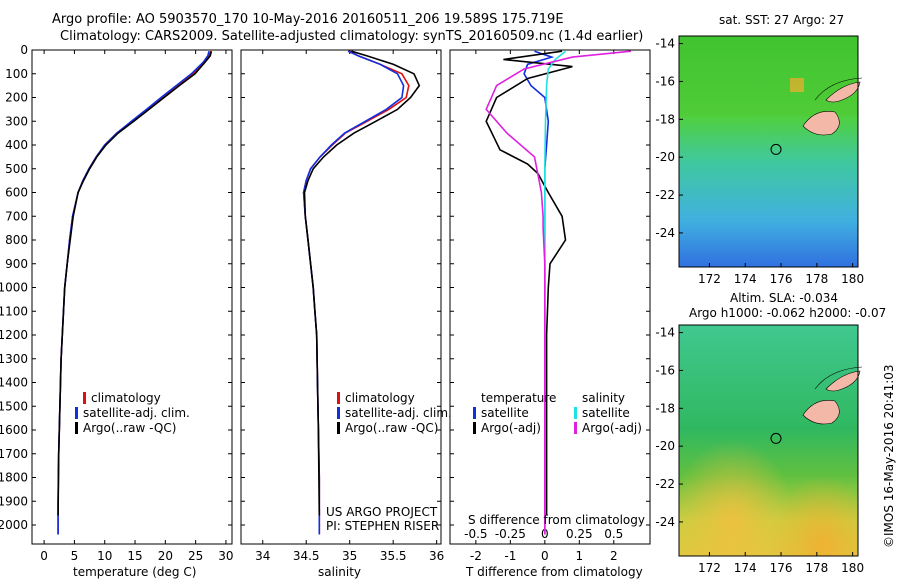 The height and width of the screenshot is (580, 900). I want to click on x-tick-label: 30, so click(225, 556).